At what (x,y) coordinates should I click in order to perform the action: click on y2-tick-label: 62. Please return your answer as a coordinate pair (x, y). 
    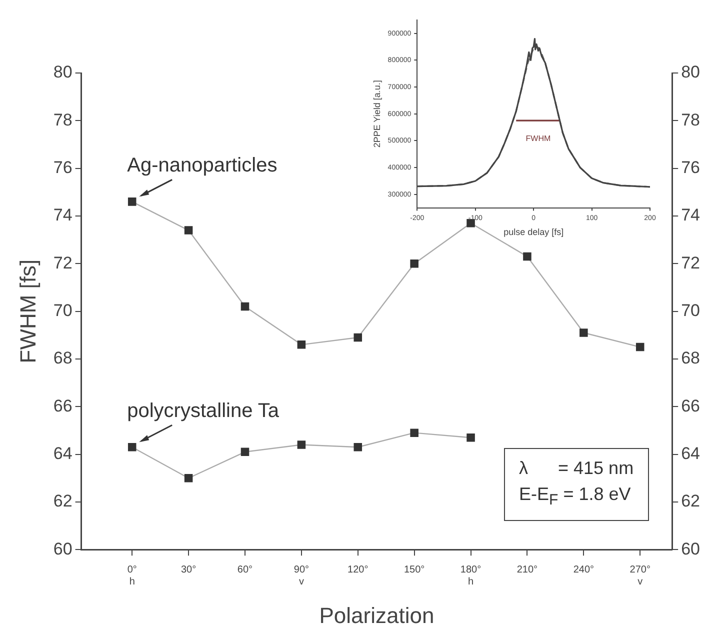
    Looking at the image, I should click on (690, 501).